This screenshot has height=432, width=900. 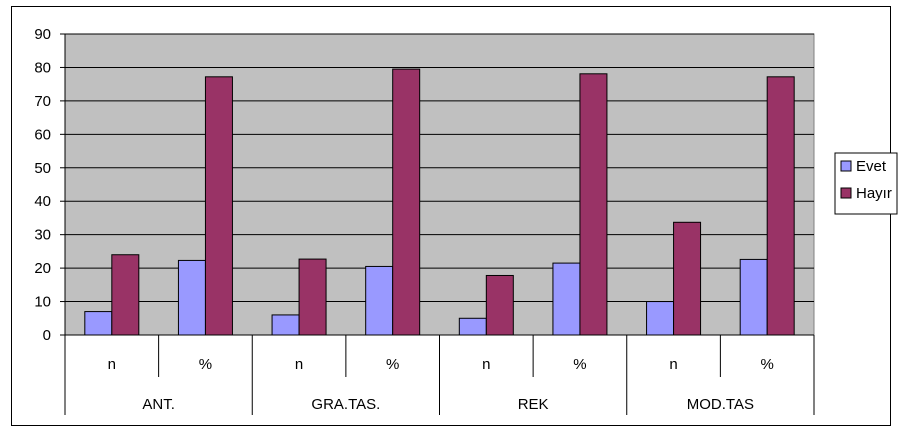 What do you see at coordinates (42, 34) in the screenshot?
I see `y-tick-label: 90` at bounding box center [42, 34].